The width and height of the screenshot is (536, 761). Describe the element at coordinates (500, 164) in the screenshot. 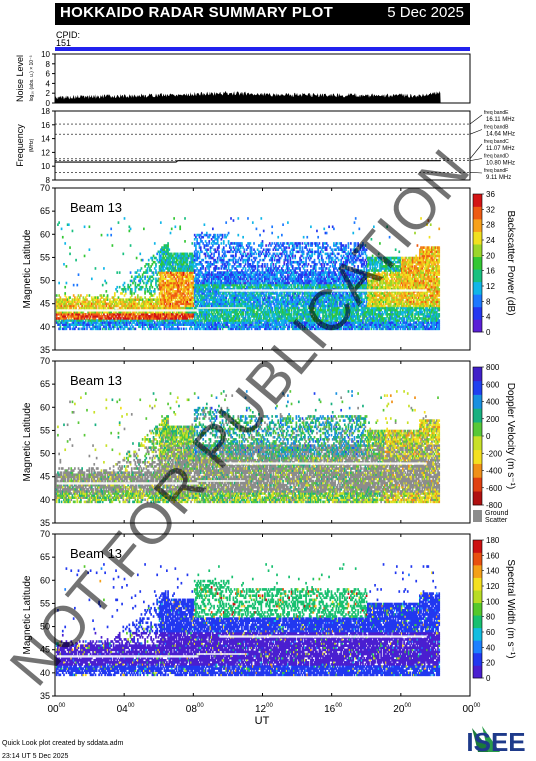

I see `frequency-band-value: 10.80 MHz` at that location.